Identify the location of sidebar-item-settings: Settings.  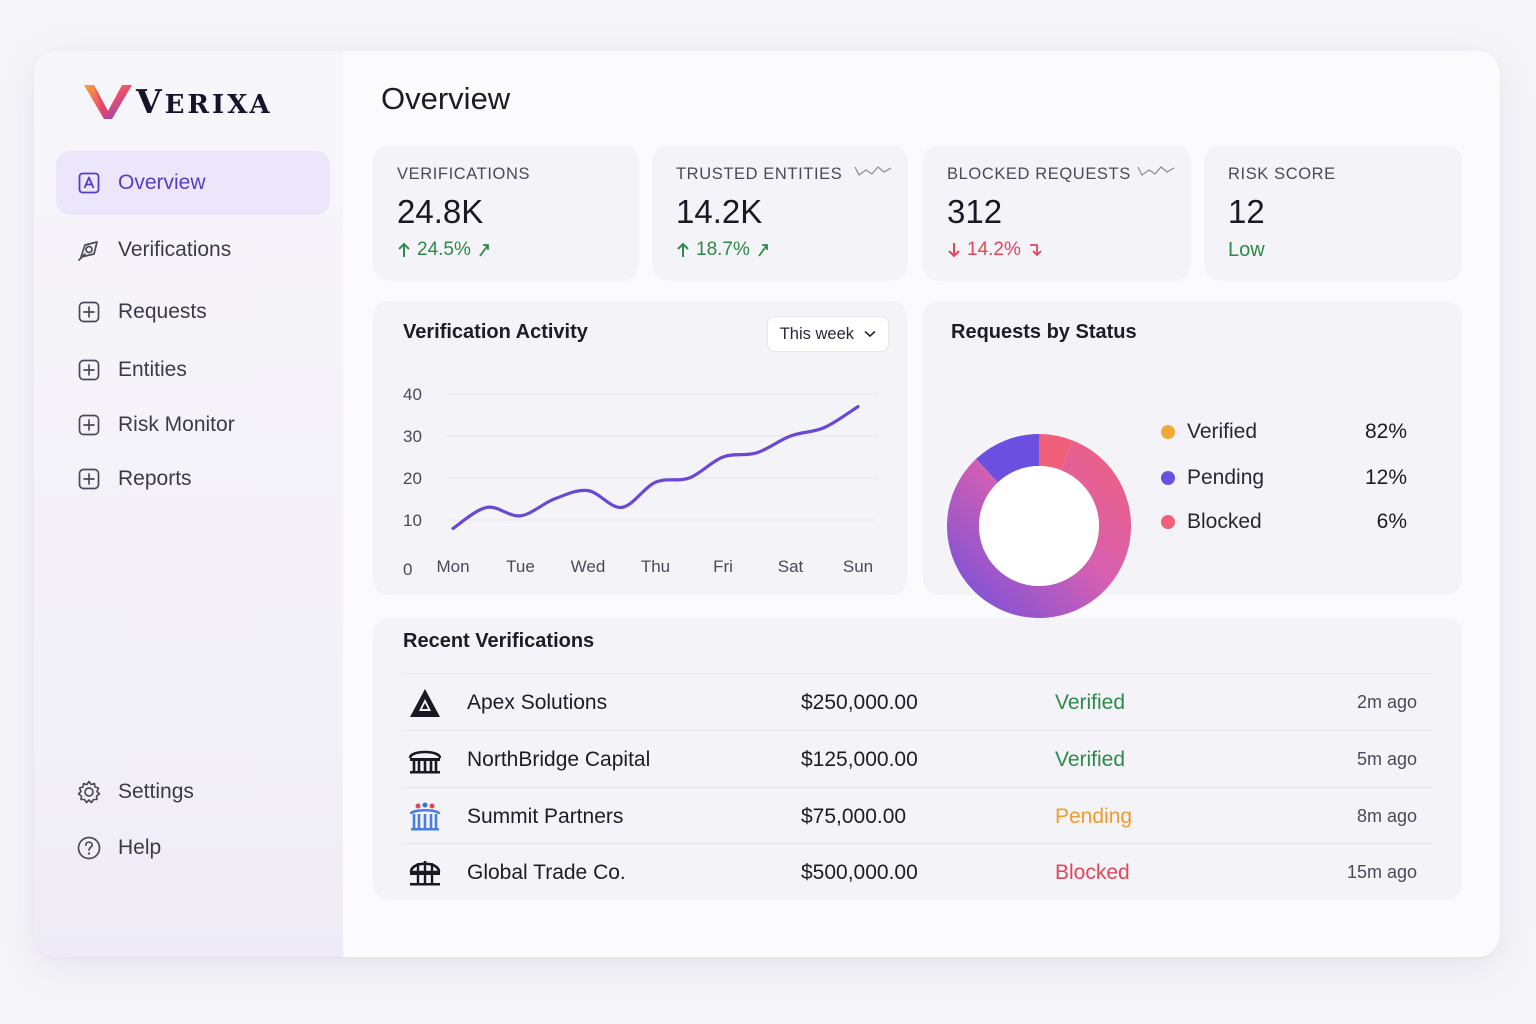
(193, 792).